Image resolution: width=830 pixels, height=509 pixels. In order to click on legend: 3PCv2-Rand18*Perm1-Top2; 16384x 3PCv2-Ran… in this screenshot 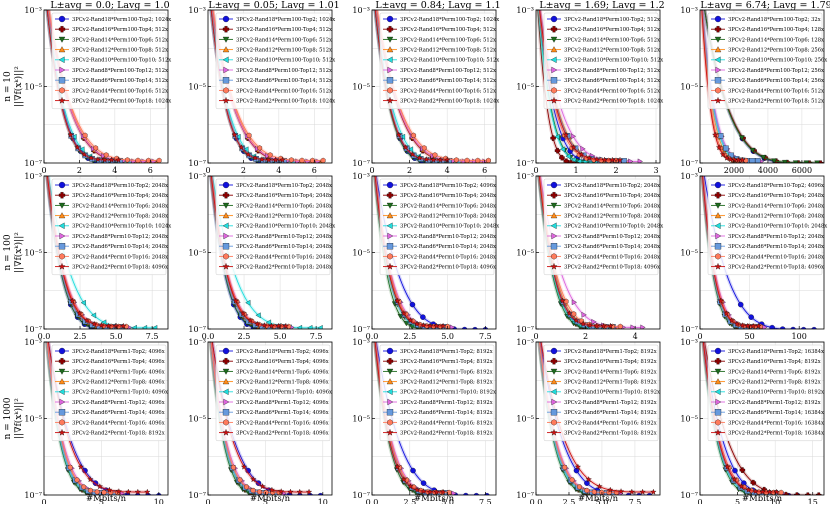, I will do `click(765, 393)`.